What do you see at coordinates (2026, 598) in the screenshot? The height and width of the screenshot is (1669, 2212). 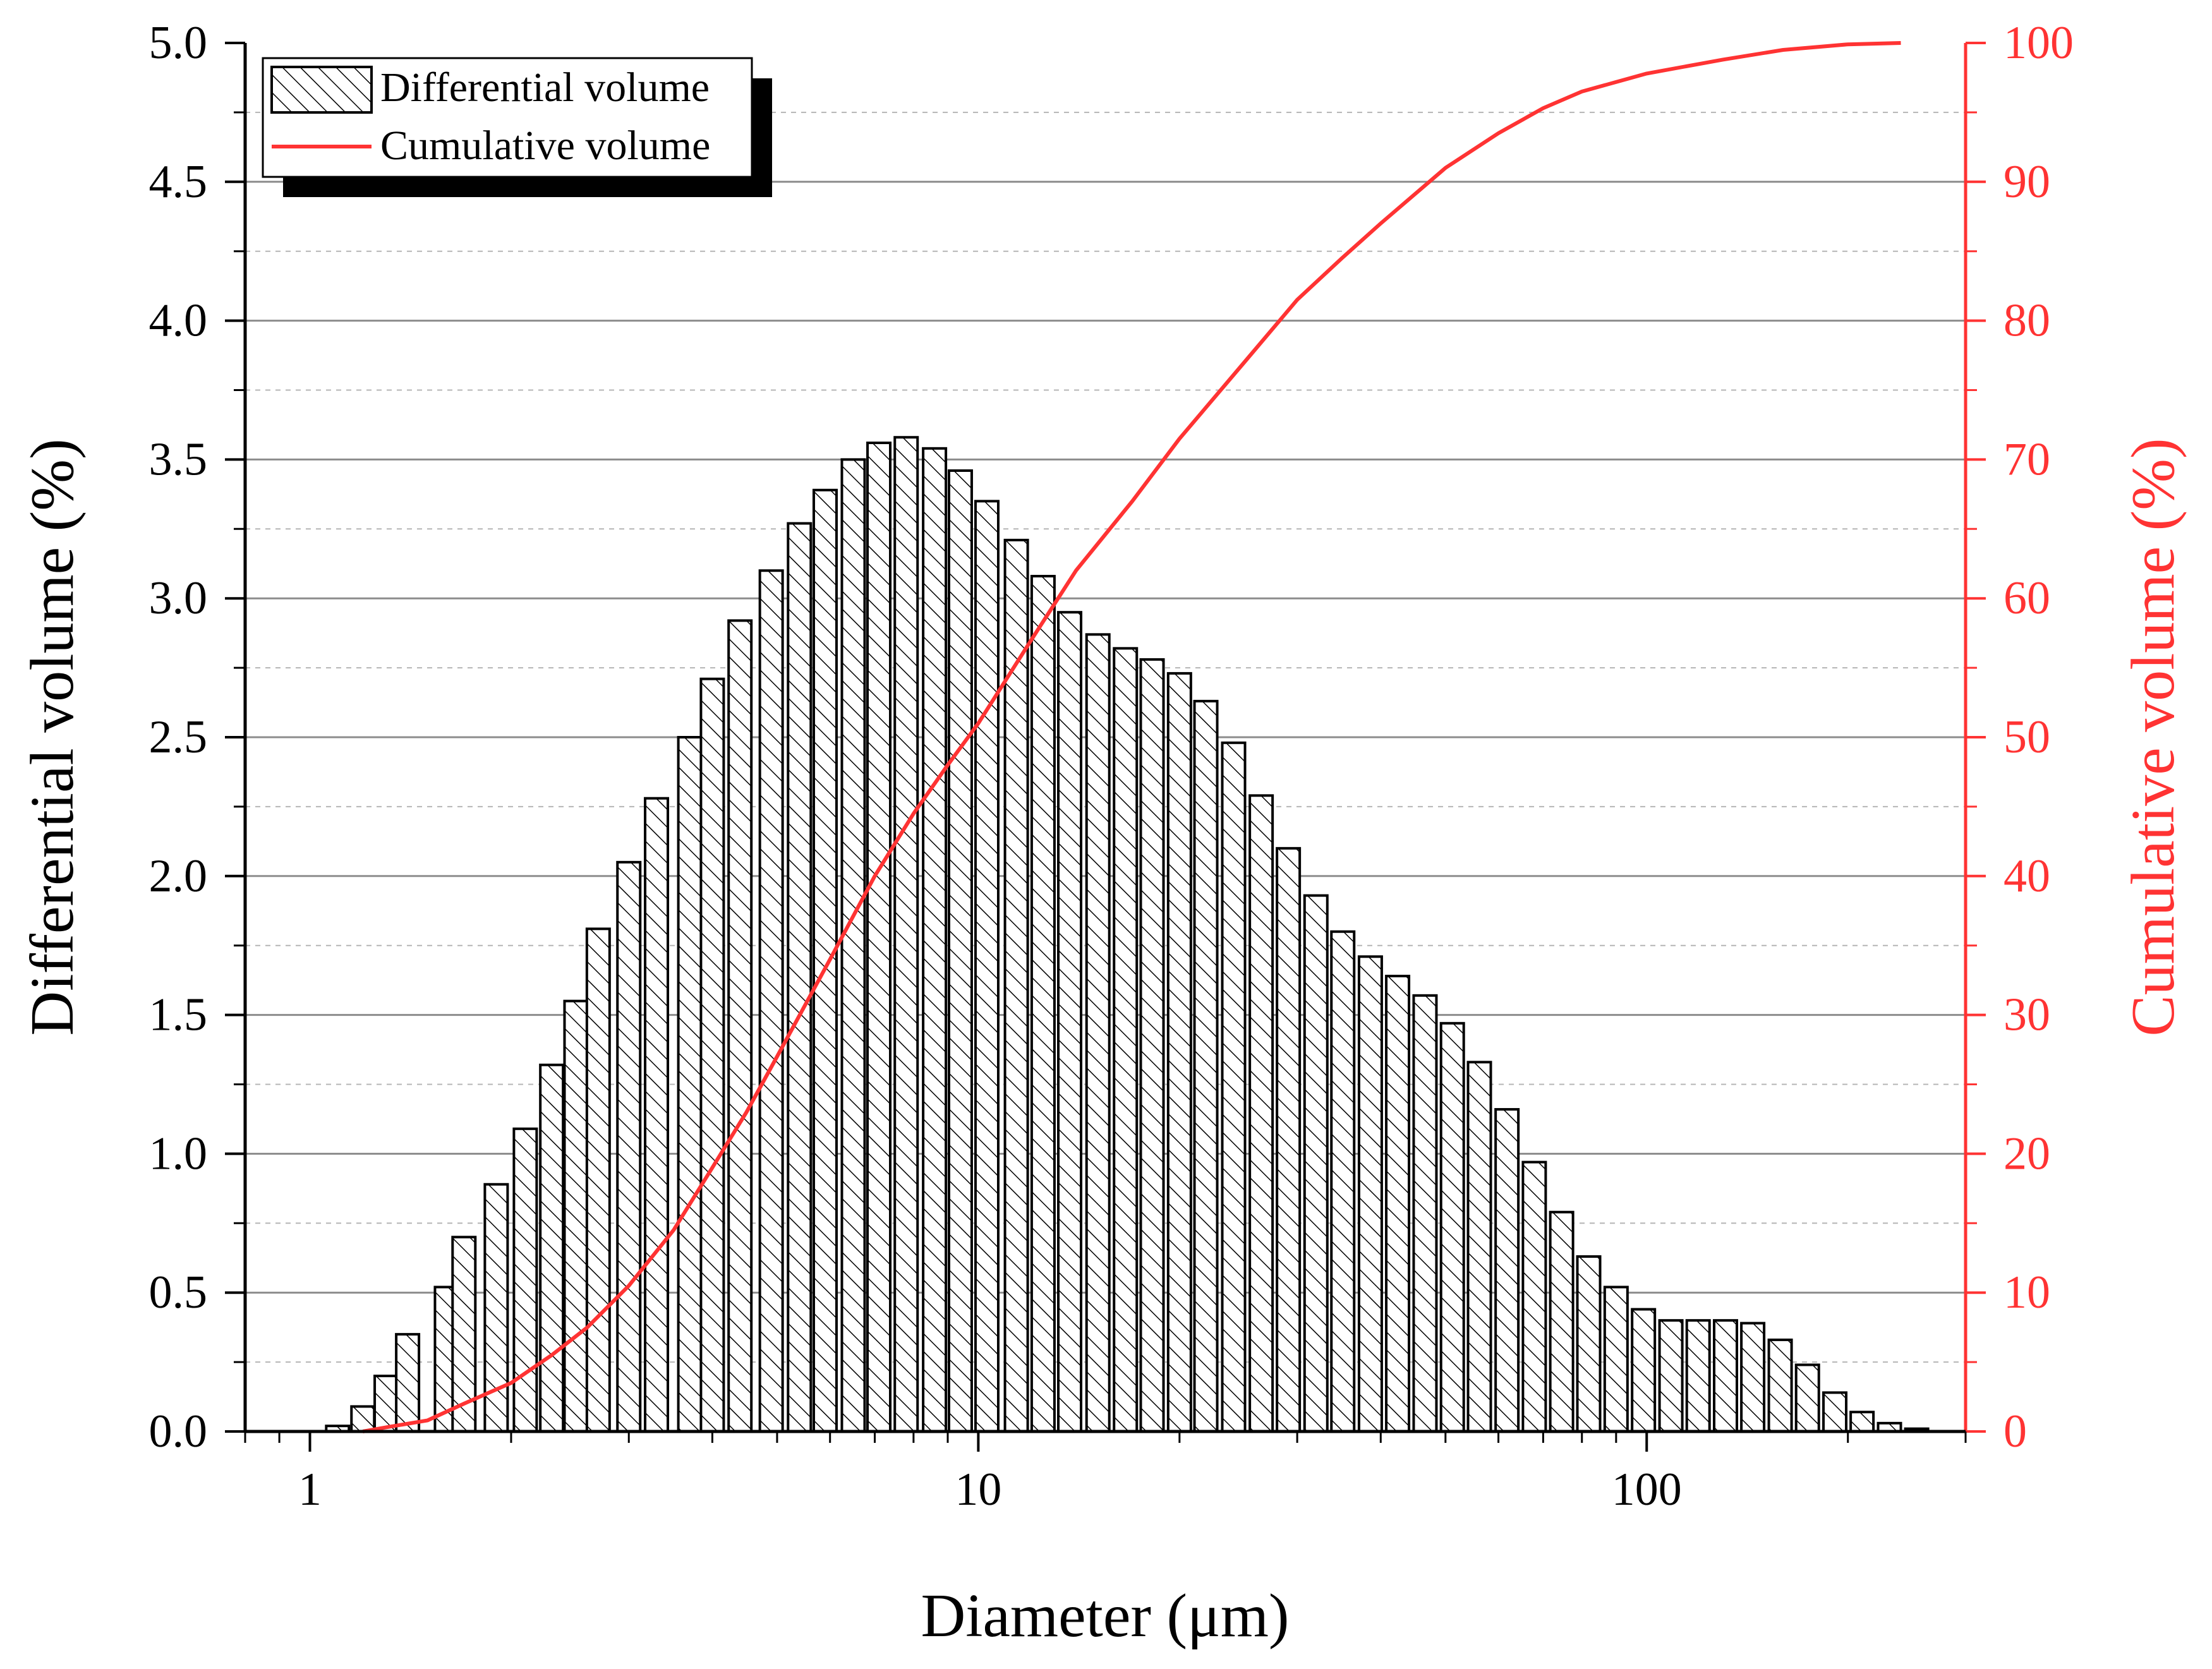 I see `y-right-tick-label: 60` at bounding box center [2026, 598].